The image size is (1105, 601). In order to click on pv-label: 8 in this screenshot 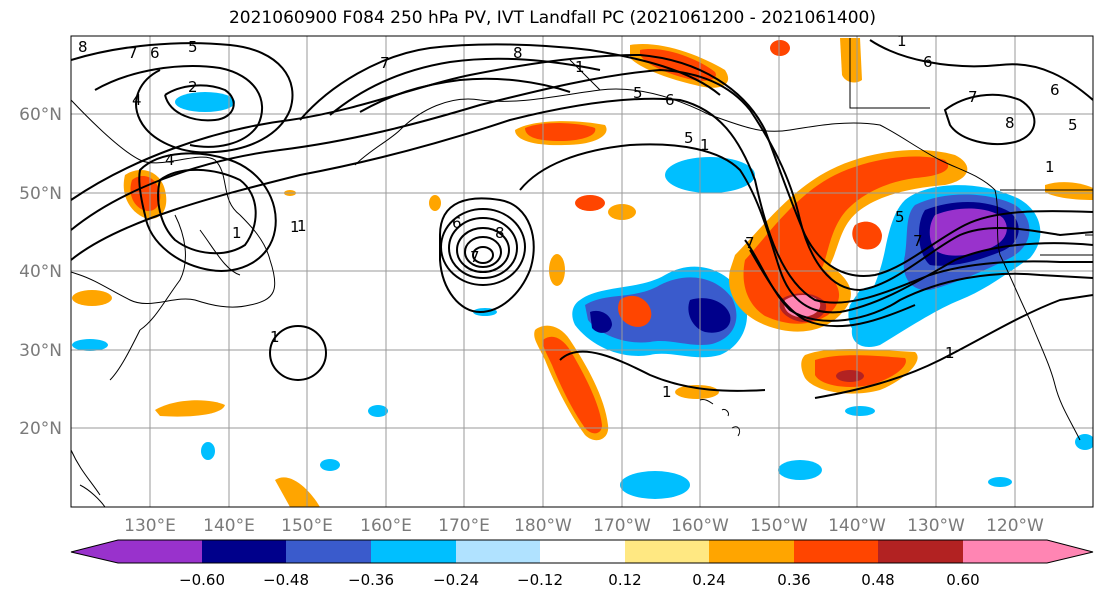, I will do `click(518, 53)`.